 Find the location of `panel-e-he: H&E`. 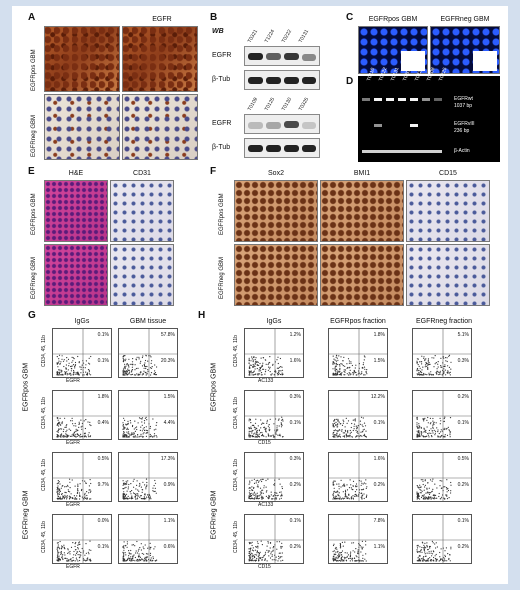

panel-e-he: H&E is located at coordinates (76, 173).